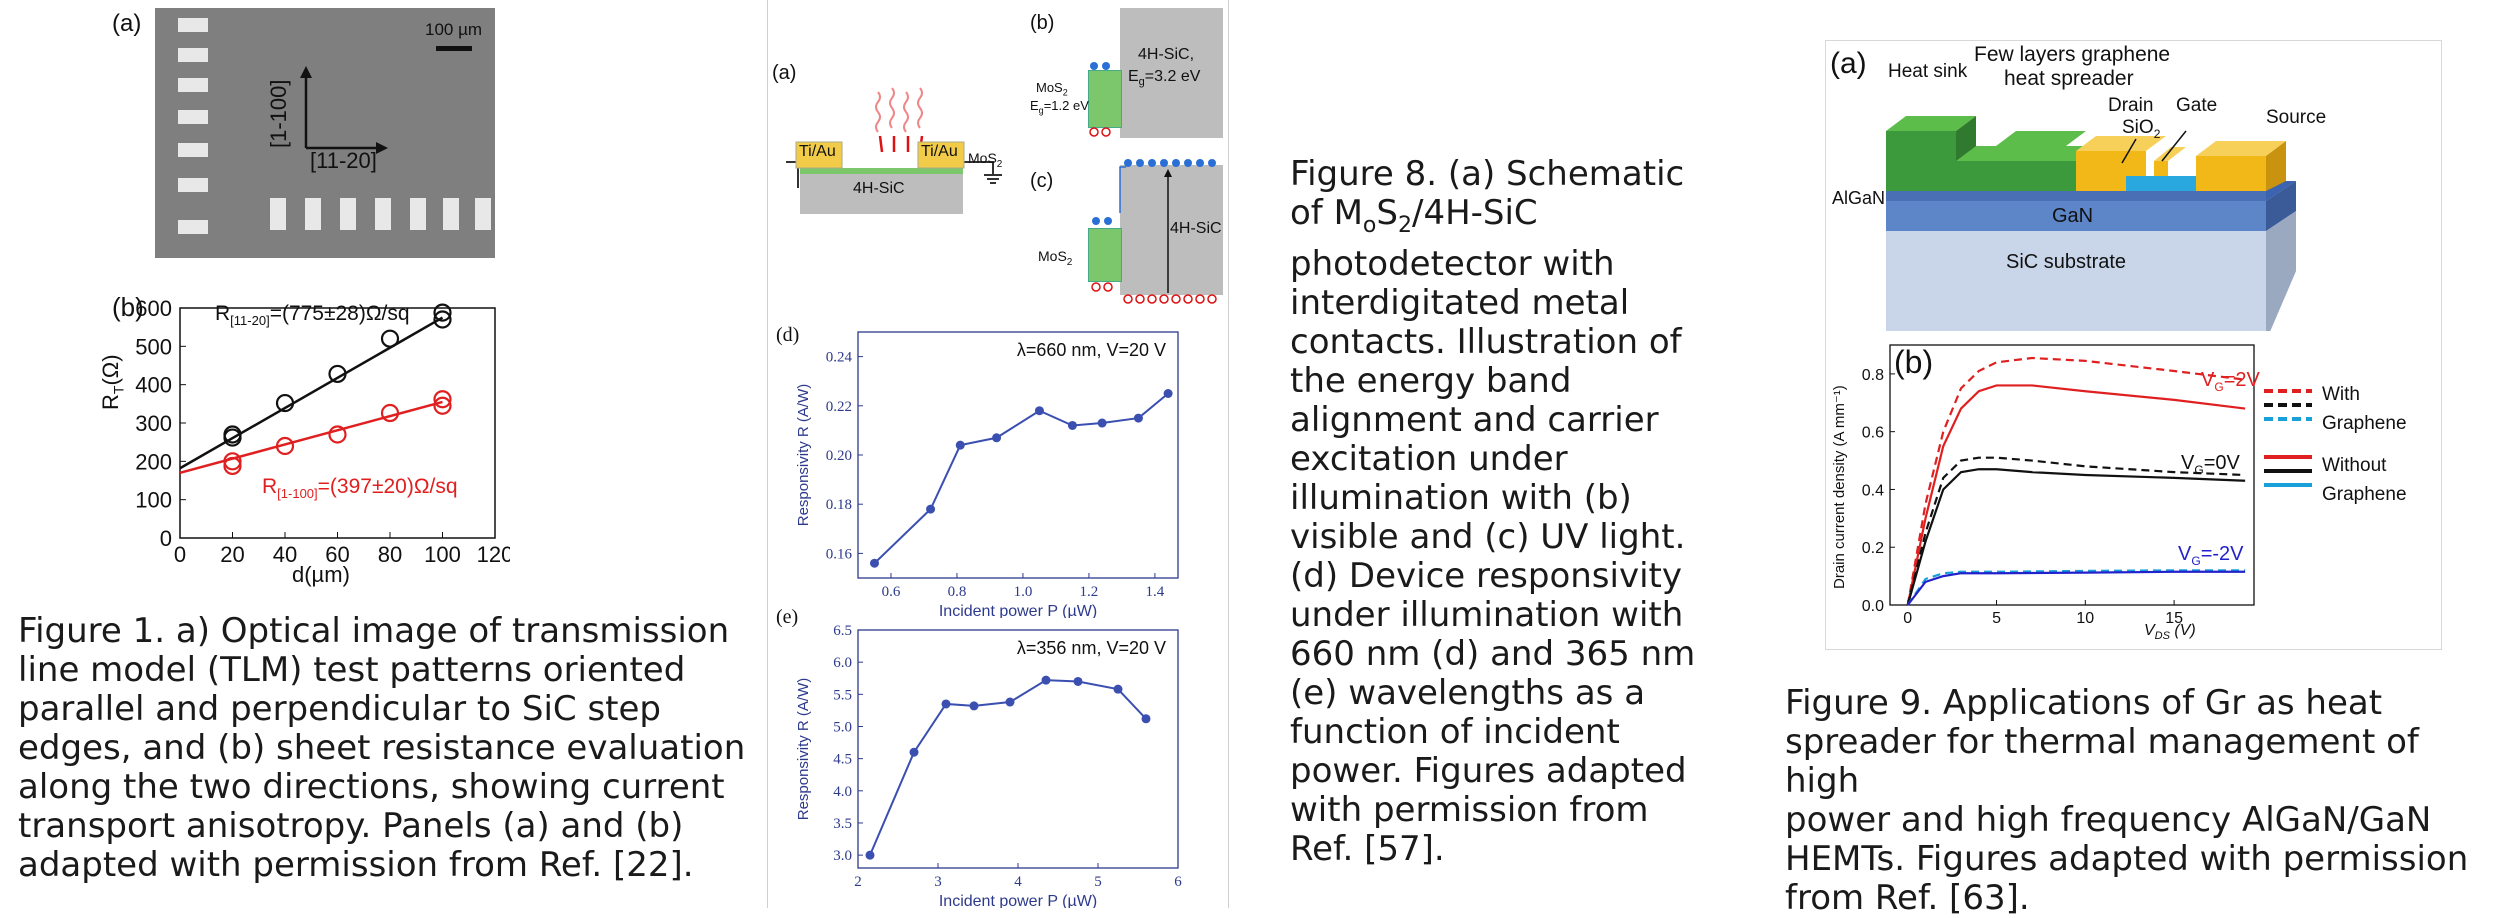 The image size is (2500, 918). I want to click on tlm-pads-horizontal, so click(382, 214).